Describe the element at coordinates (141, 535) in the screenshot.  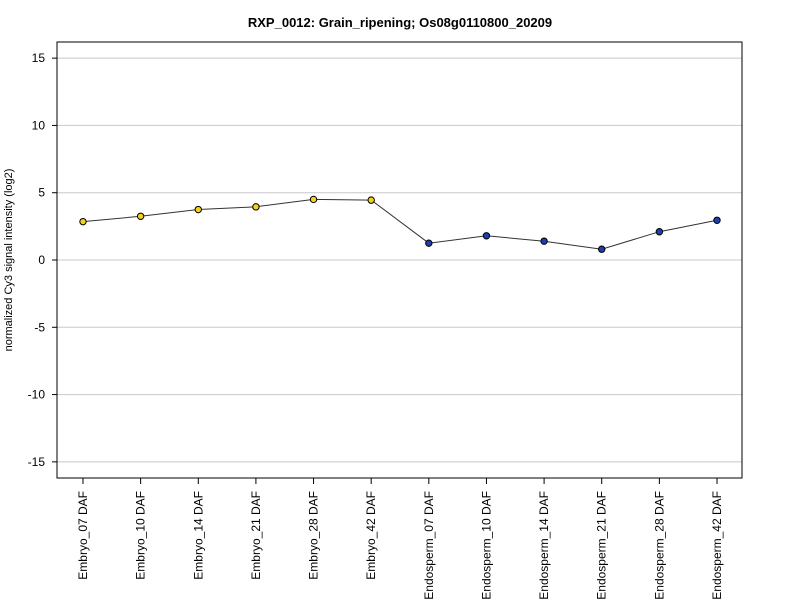
I see `x-tick-label: Embryo_10 DAF` at that location.